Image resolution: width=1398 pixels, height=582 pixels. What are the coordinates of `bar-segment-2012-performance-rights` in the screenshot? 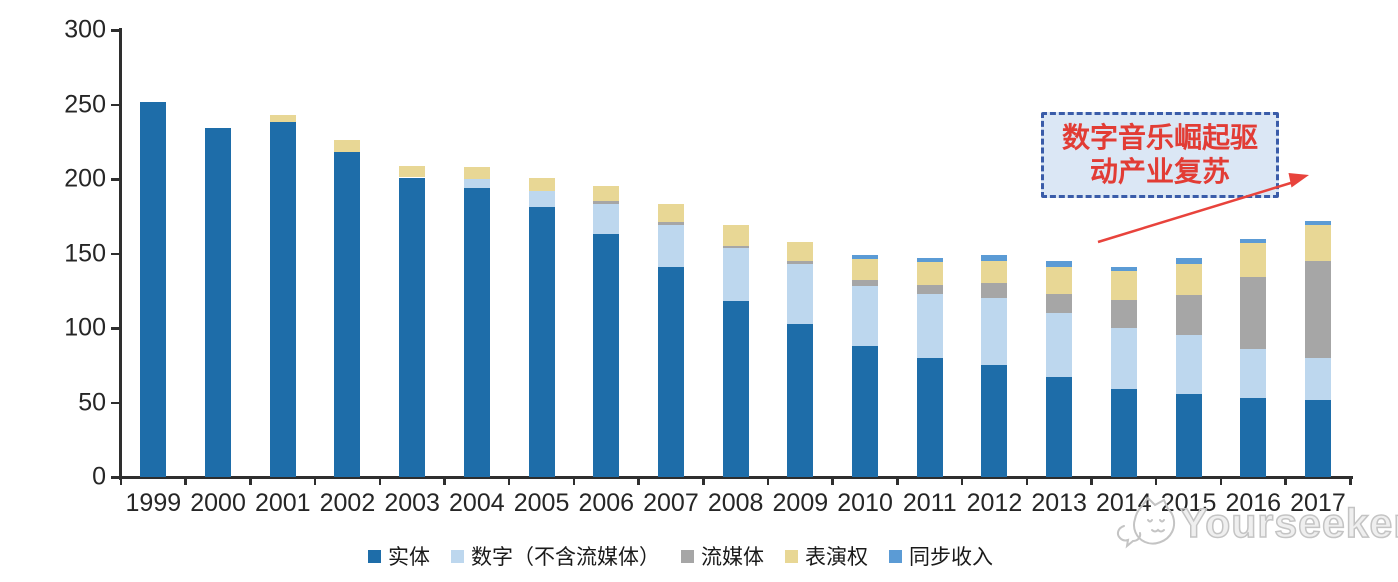 It's located at (994, 272).